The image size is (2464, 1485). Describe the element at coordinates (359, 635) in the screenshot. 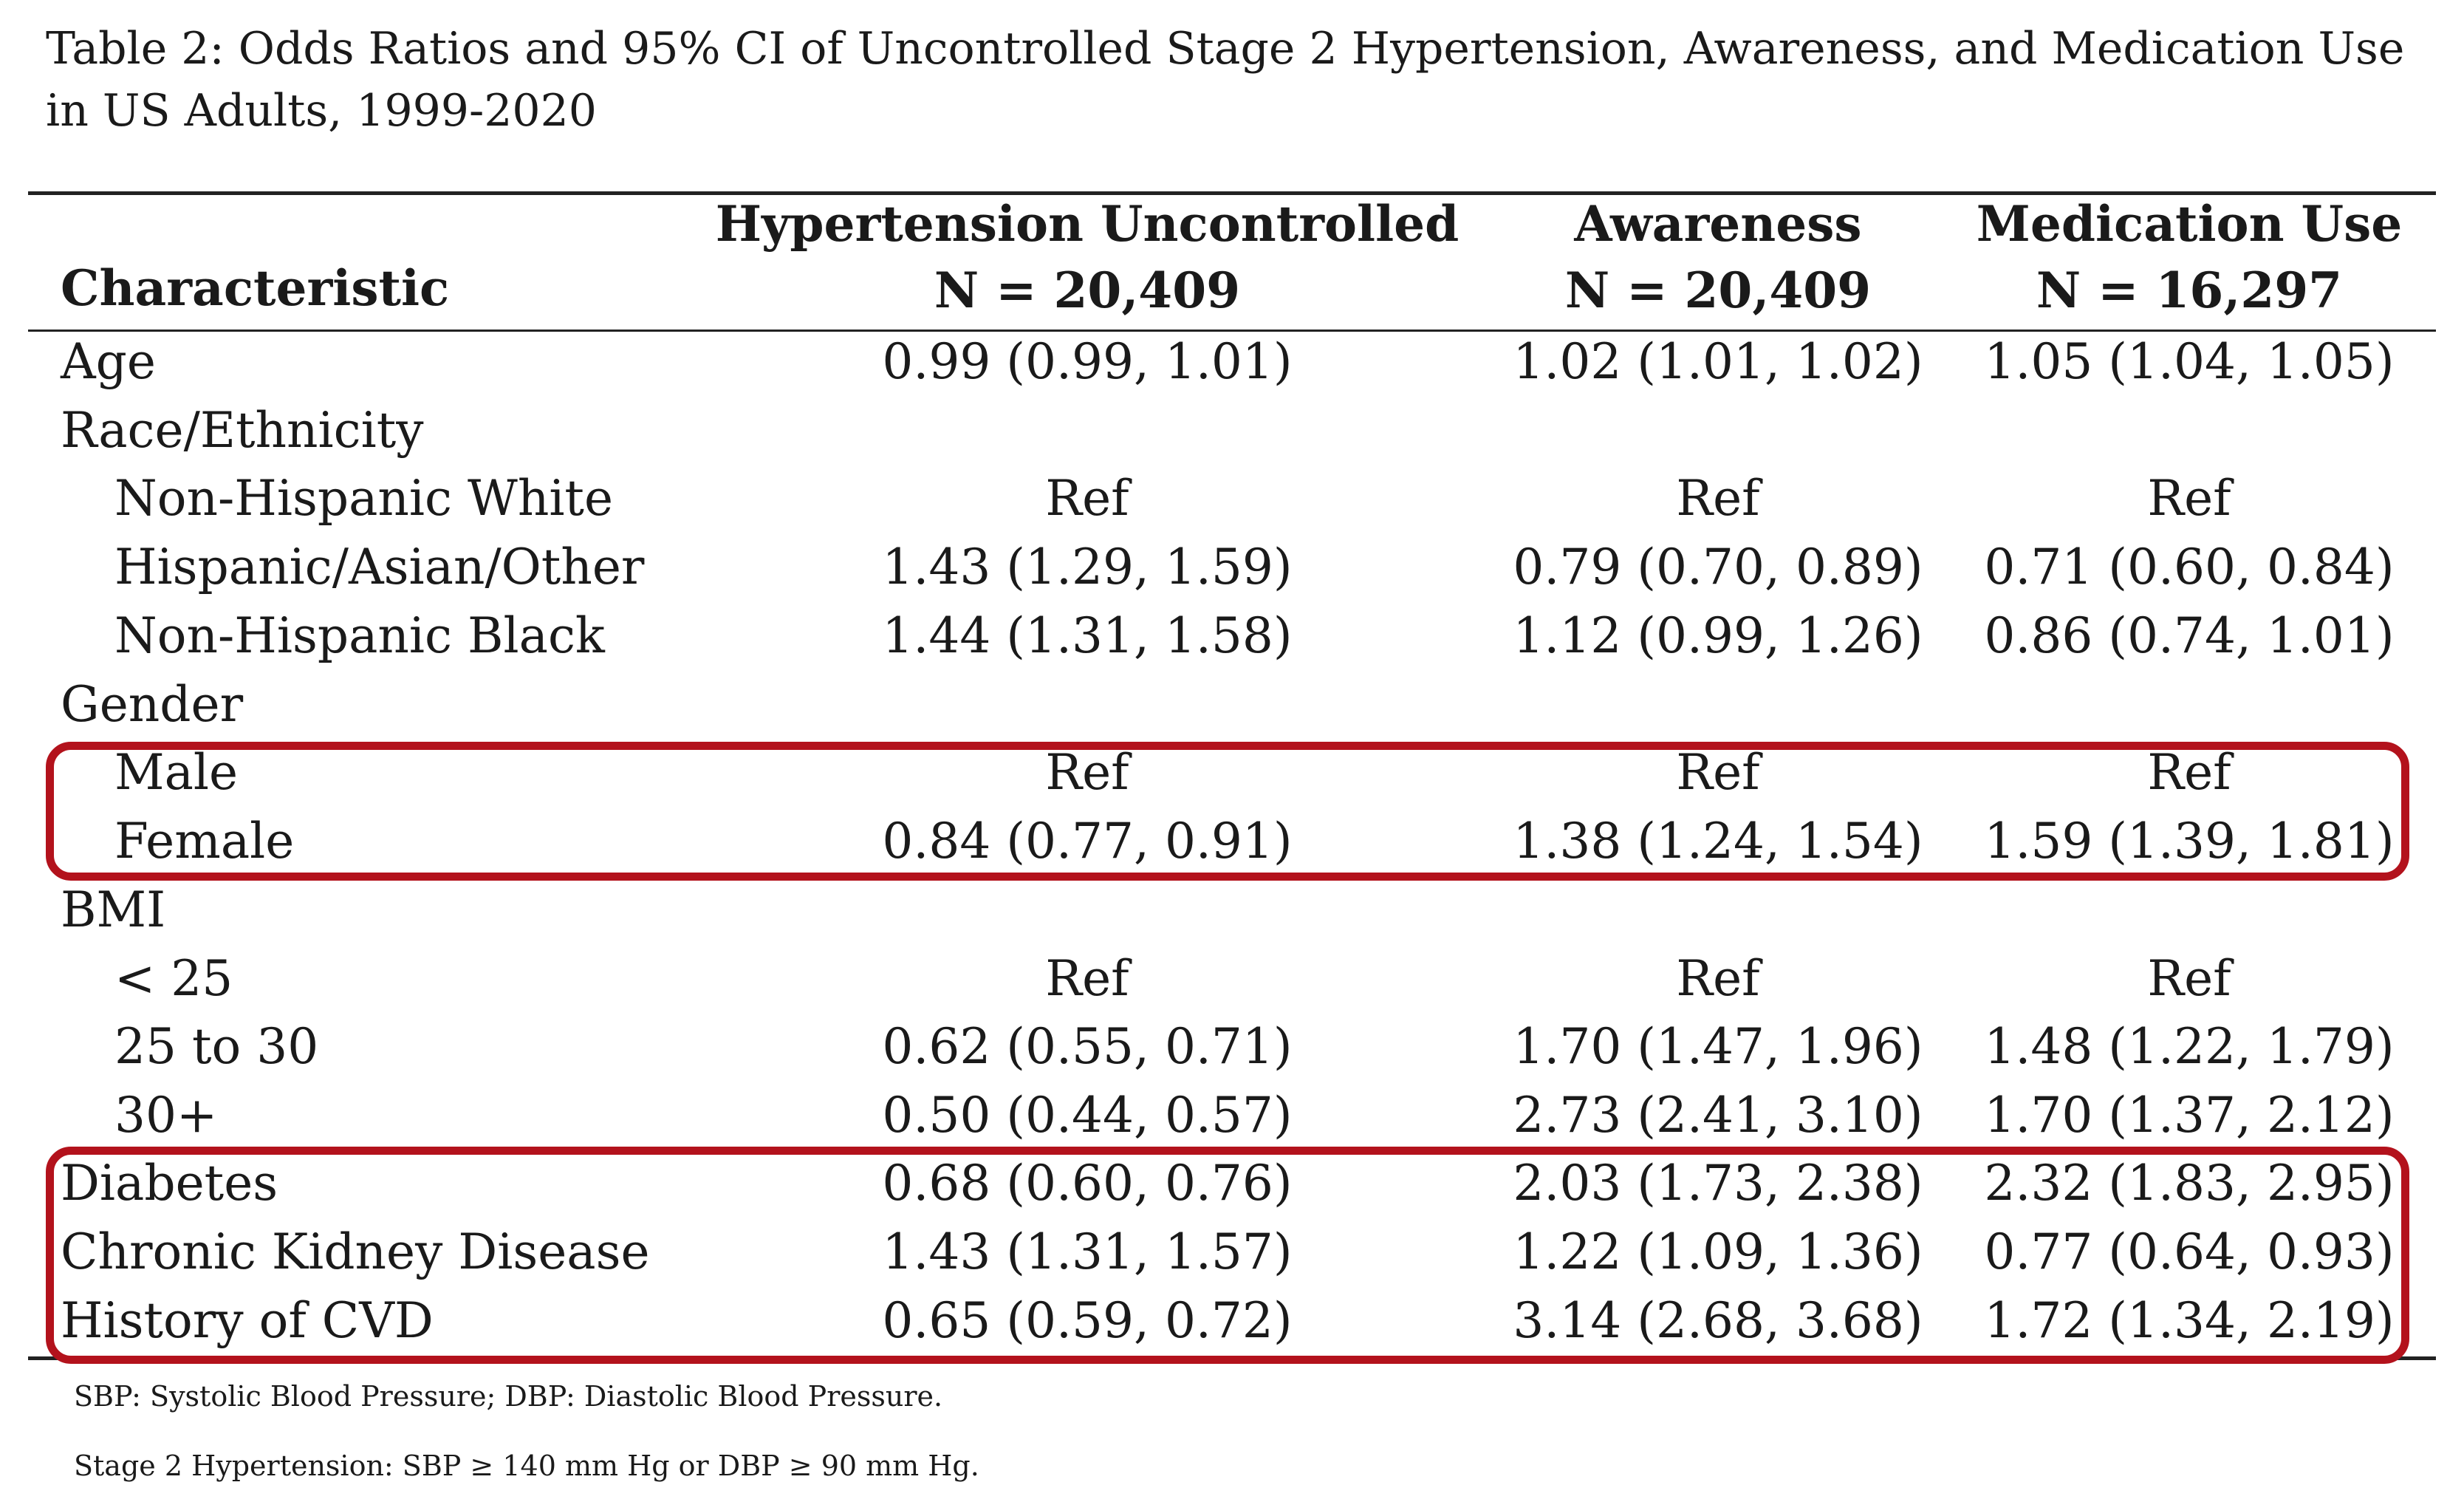

I see `row-label: Non-Hispanic Black` at that location.